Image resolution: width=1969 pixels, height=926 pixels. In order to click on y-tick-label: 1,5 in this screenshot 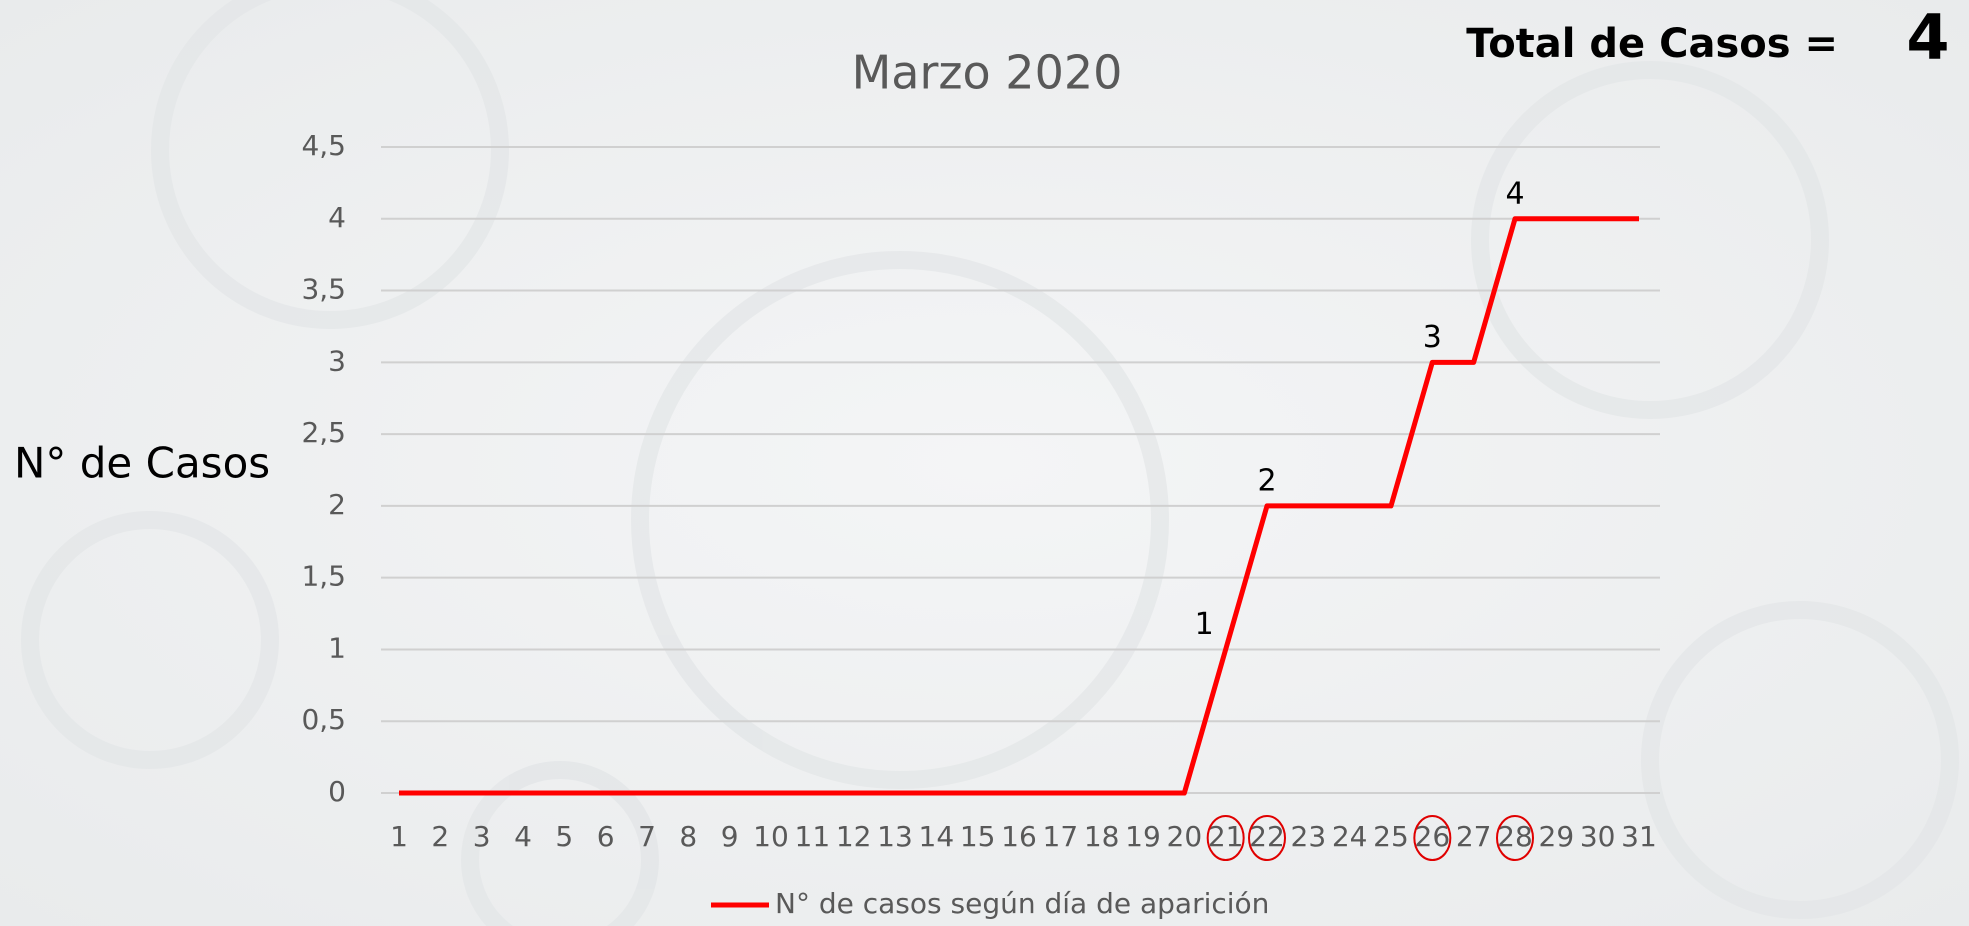, I will do `click(323, 576)`.